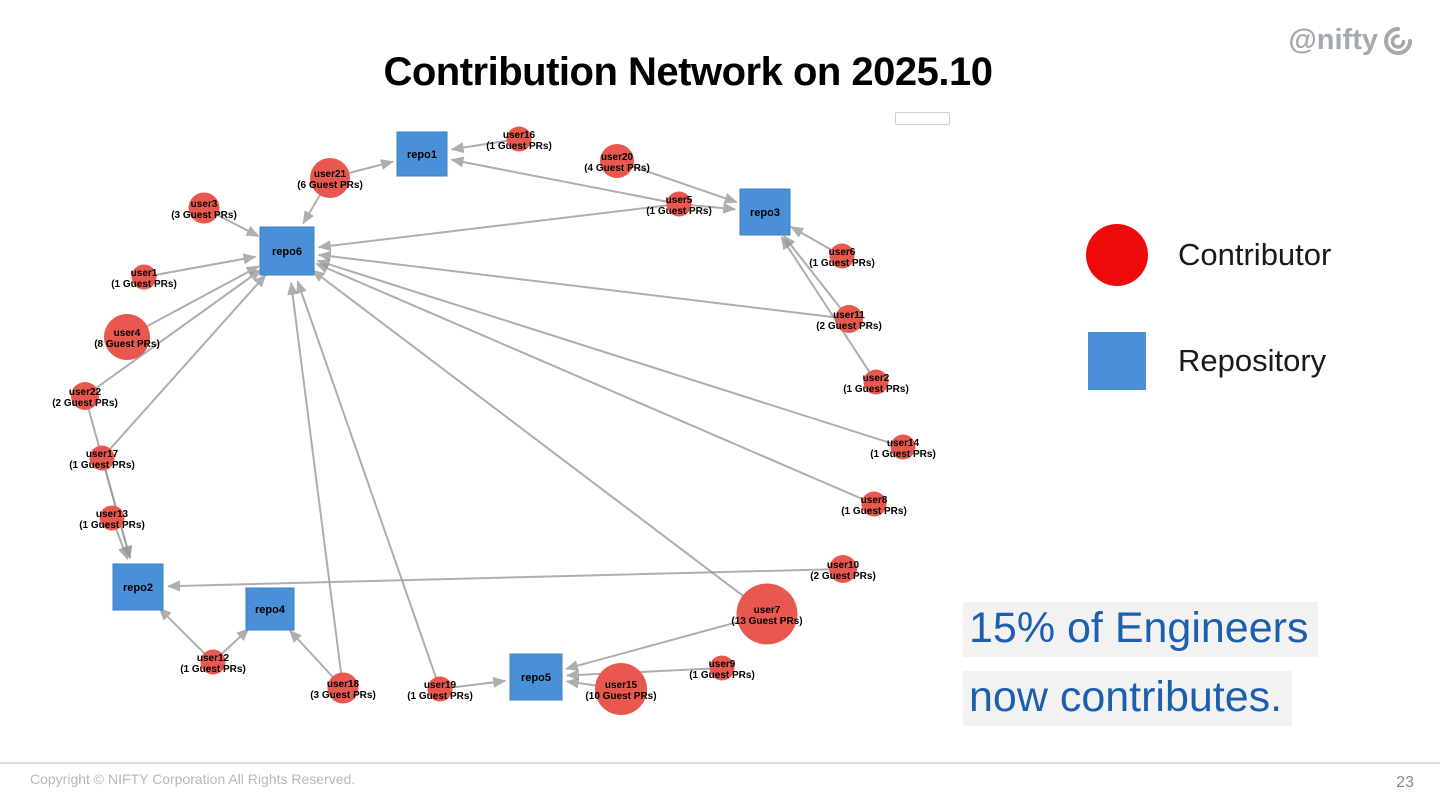 Image resolution: width=1440 pixels, height=810 pixels. I want to click on network-node-user16: user16(1 Guest PRs), so click(519, 139).